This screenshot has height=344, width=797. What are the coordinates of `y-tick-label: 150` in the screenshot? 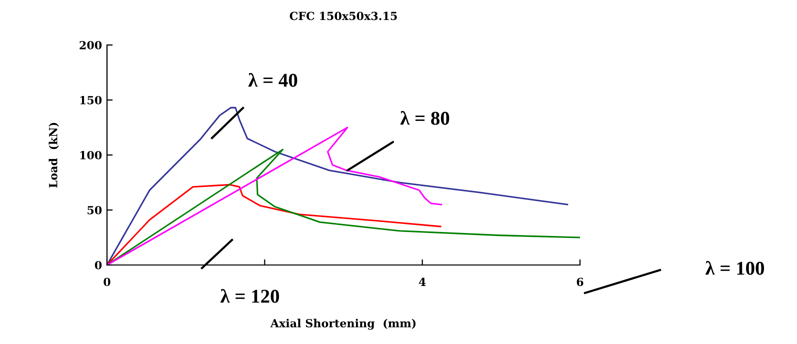 It's located at (91, 100).